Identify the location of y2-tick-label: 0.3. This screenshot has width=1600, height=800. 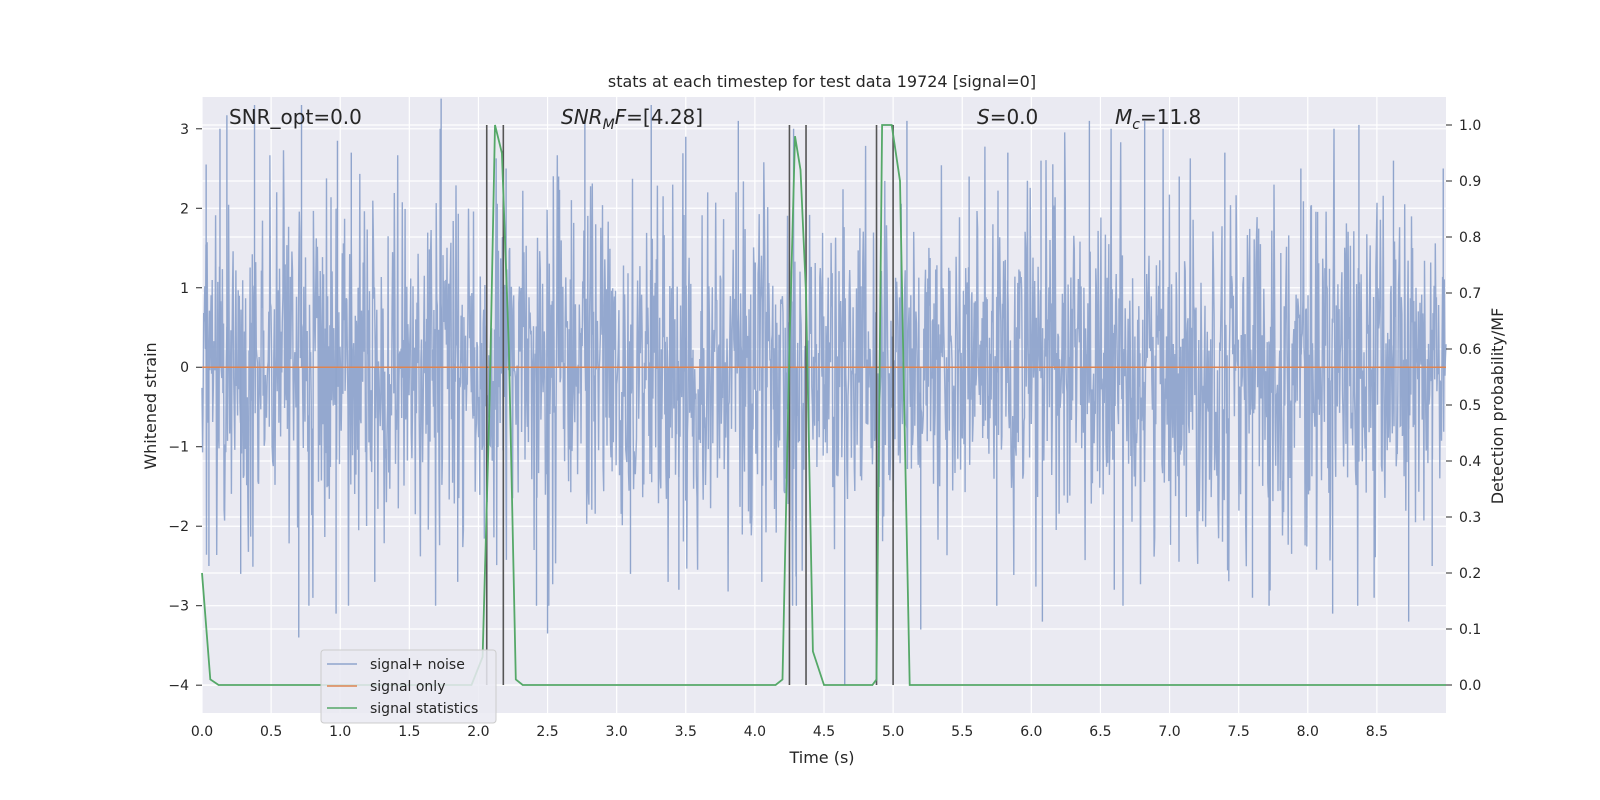
(1470, 518).